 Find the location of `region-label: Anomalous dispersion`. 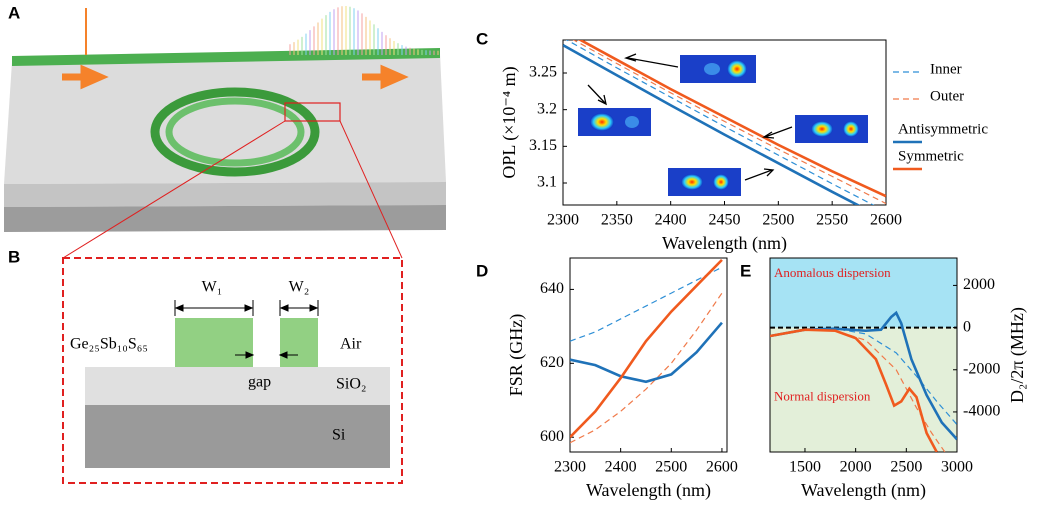

region-label: Anomalous dispersion is located at coordinates (832, 272).